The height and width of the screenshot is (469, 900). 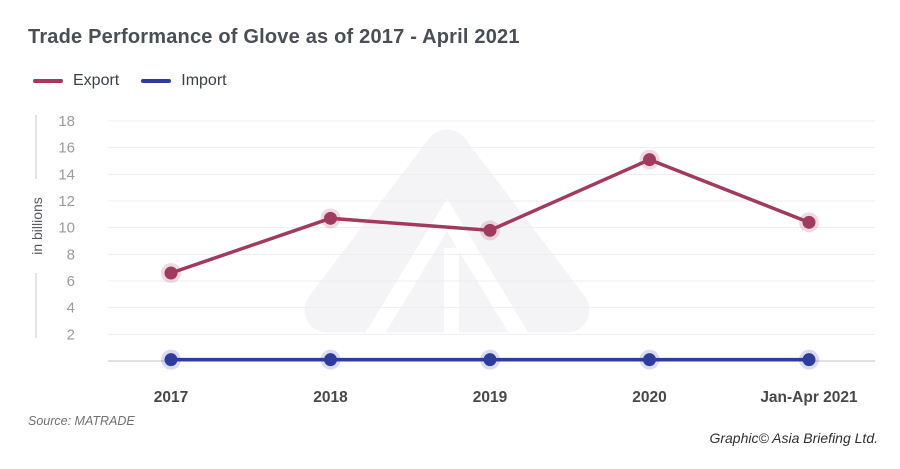 I want to click on x-tick-label: Jan-Apr 2021, so click(x=809, y=397).